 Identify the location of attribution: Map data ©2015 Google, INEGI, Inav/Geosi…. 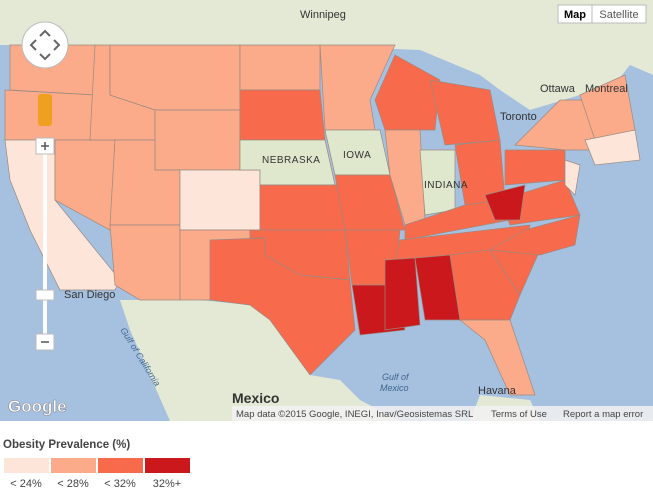
(354, 414).